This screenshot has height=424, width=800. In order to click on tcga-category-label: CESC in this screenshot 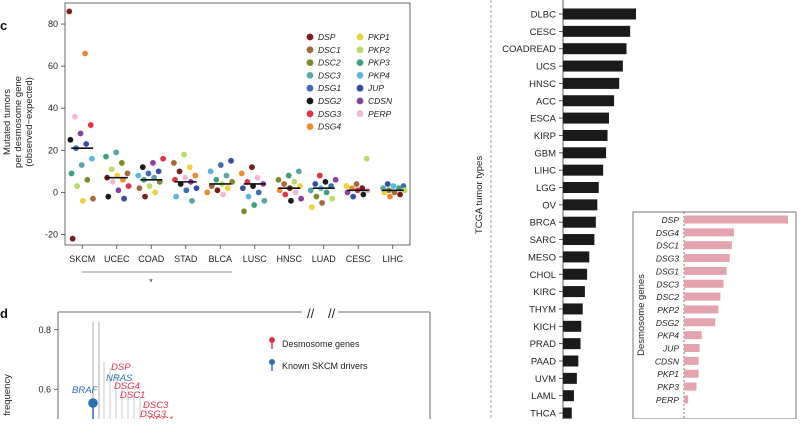, I will do `click(543, 32)`.